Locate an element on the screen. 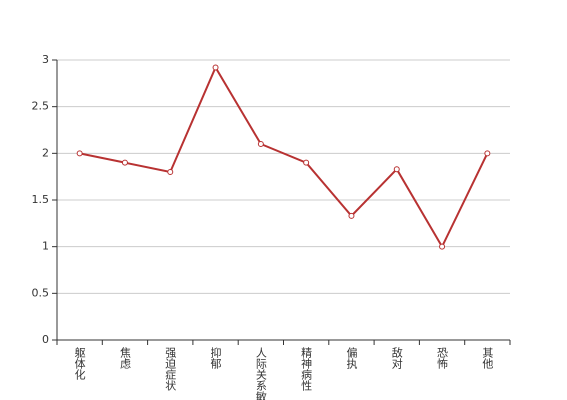 This screenshot has width=567, height=400. x-tick-label: 躯体化 is located at coordinates (79, 364).